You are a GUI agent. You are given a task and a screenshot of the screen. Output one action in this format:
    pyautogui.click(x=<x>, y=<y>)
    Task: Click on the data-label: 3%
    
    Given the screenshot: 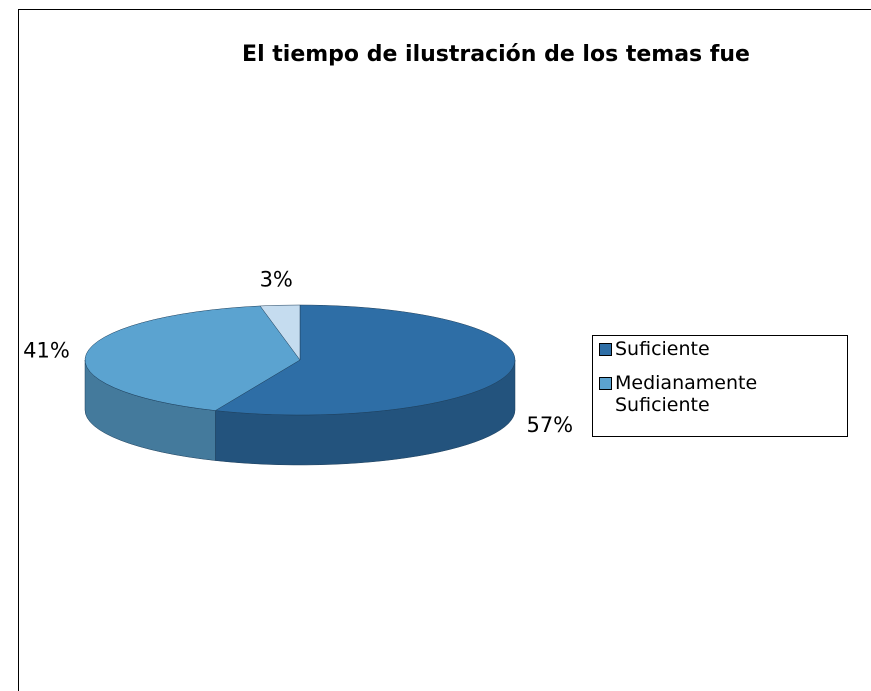 What is the action you would take?
    pyautogui.click(x=276, y=279)
    